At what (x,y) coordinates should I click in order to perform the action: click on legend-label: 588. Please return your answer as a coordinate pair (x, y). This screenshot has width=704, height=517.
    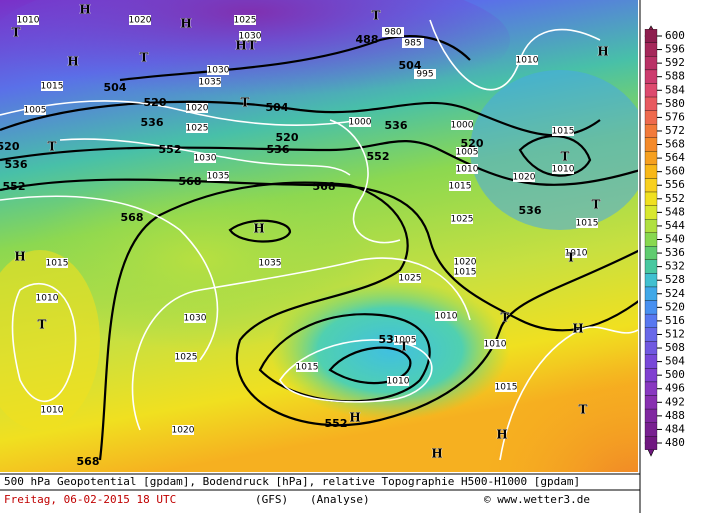
    Looking at the image, I should click on (675, 76).